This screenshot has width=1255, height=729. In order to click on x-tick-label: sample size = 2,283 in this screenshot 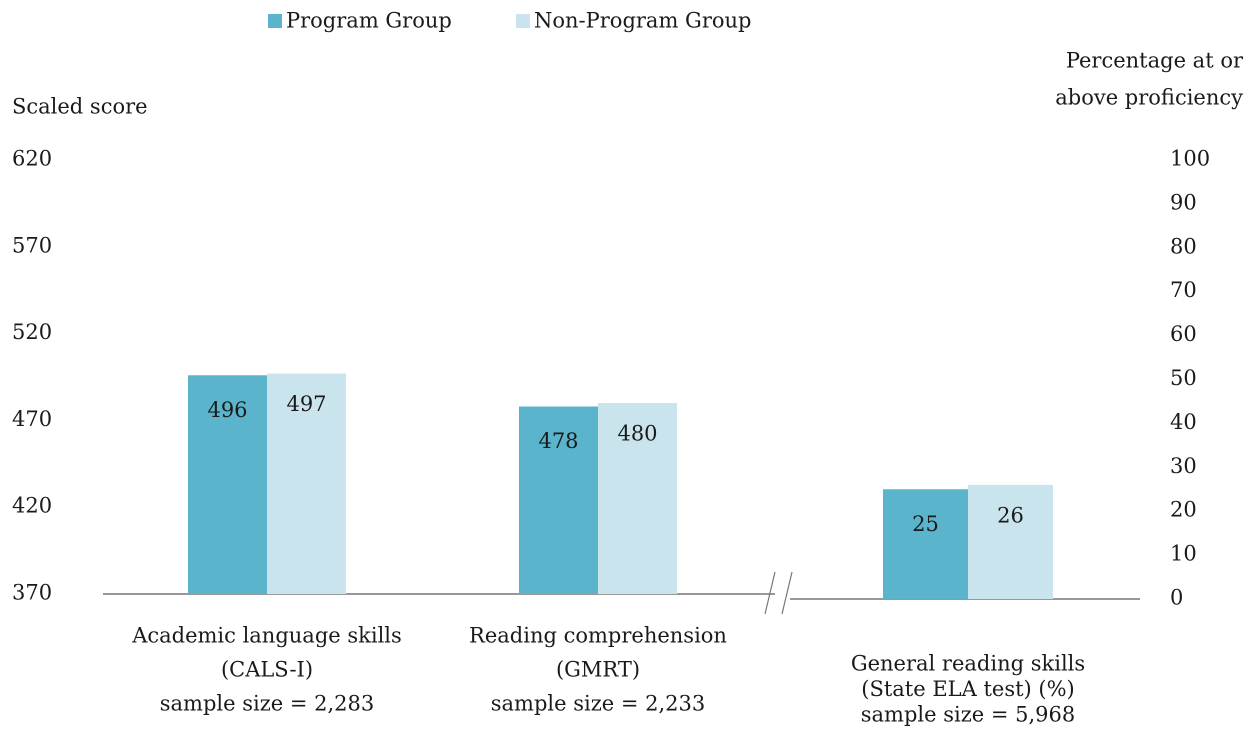, I will do `click(267, 704)`.